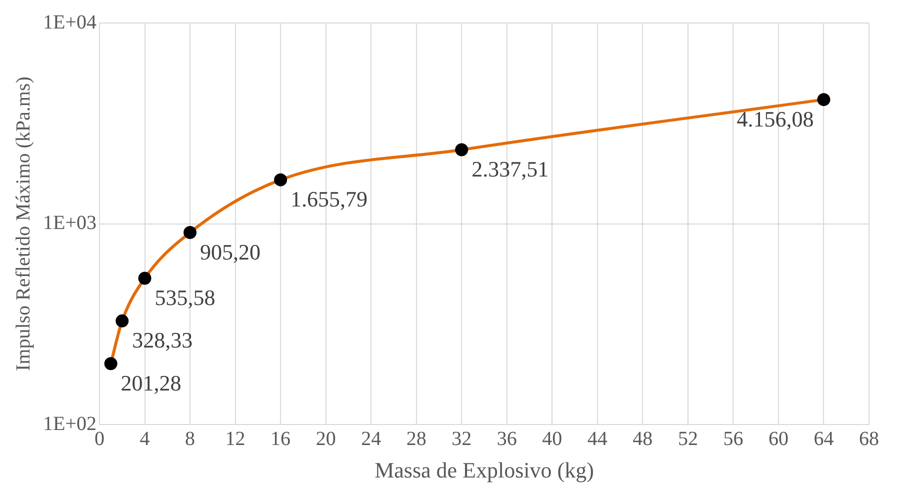 The width and height of the screenshot is (897, 497). Describe the element at coordinates (688, 439) in the screenshot. I see `x-tick-label: 52` at that location.